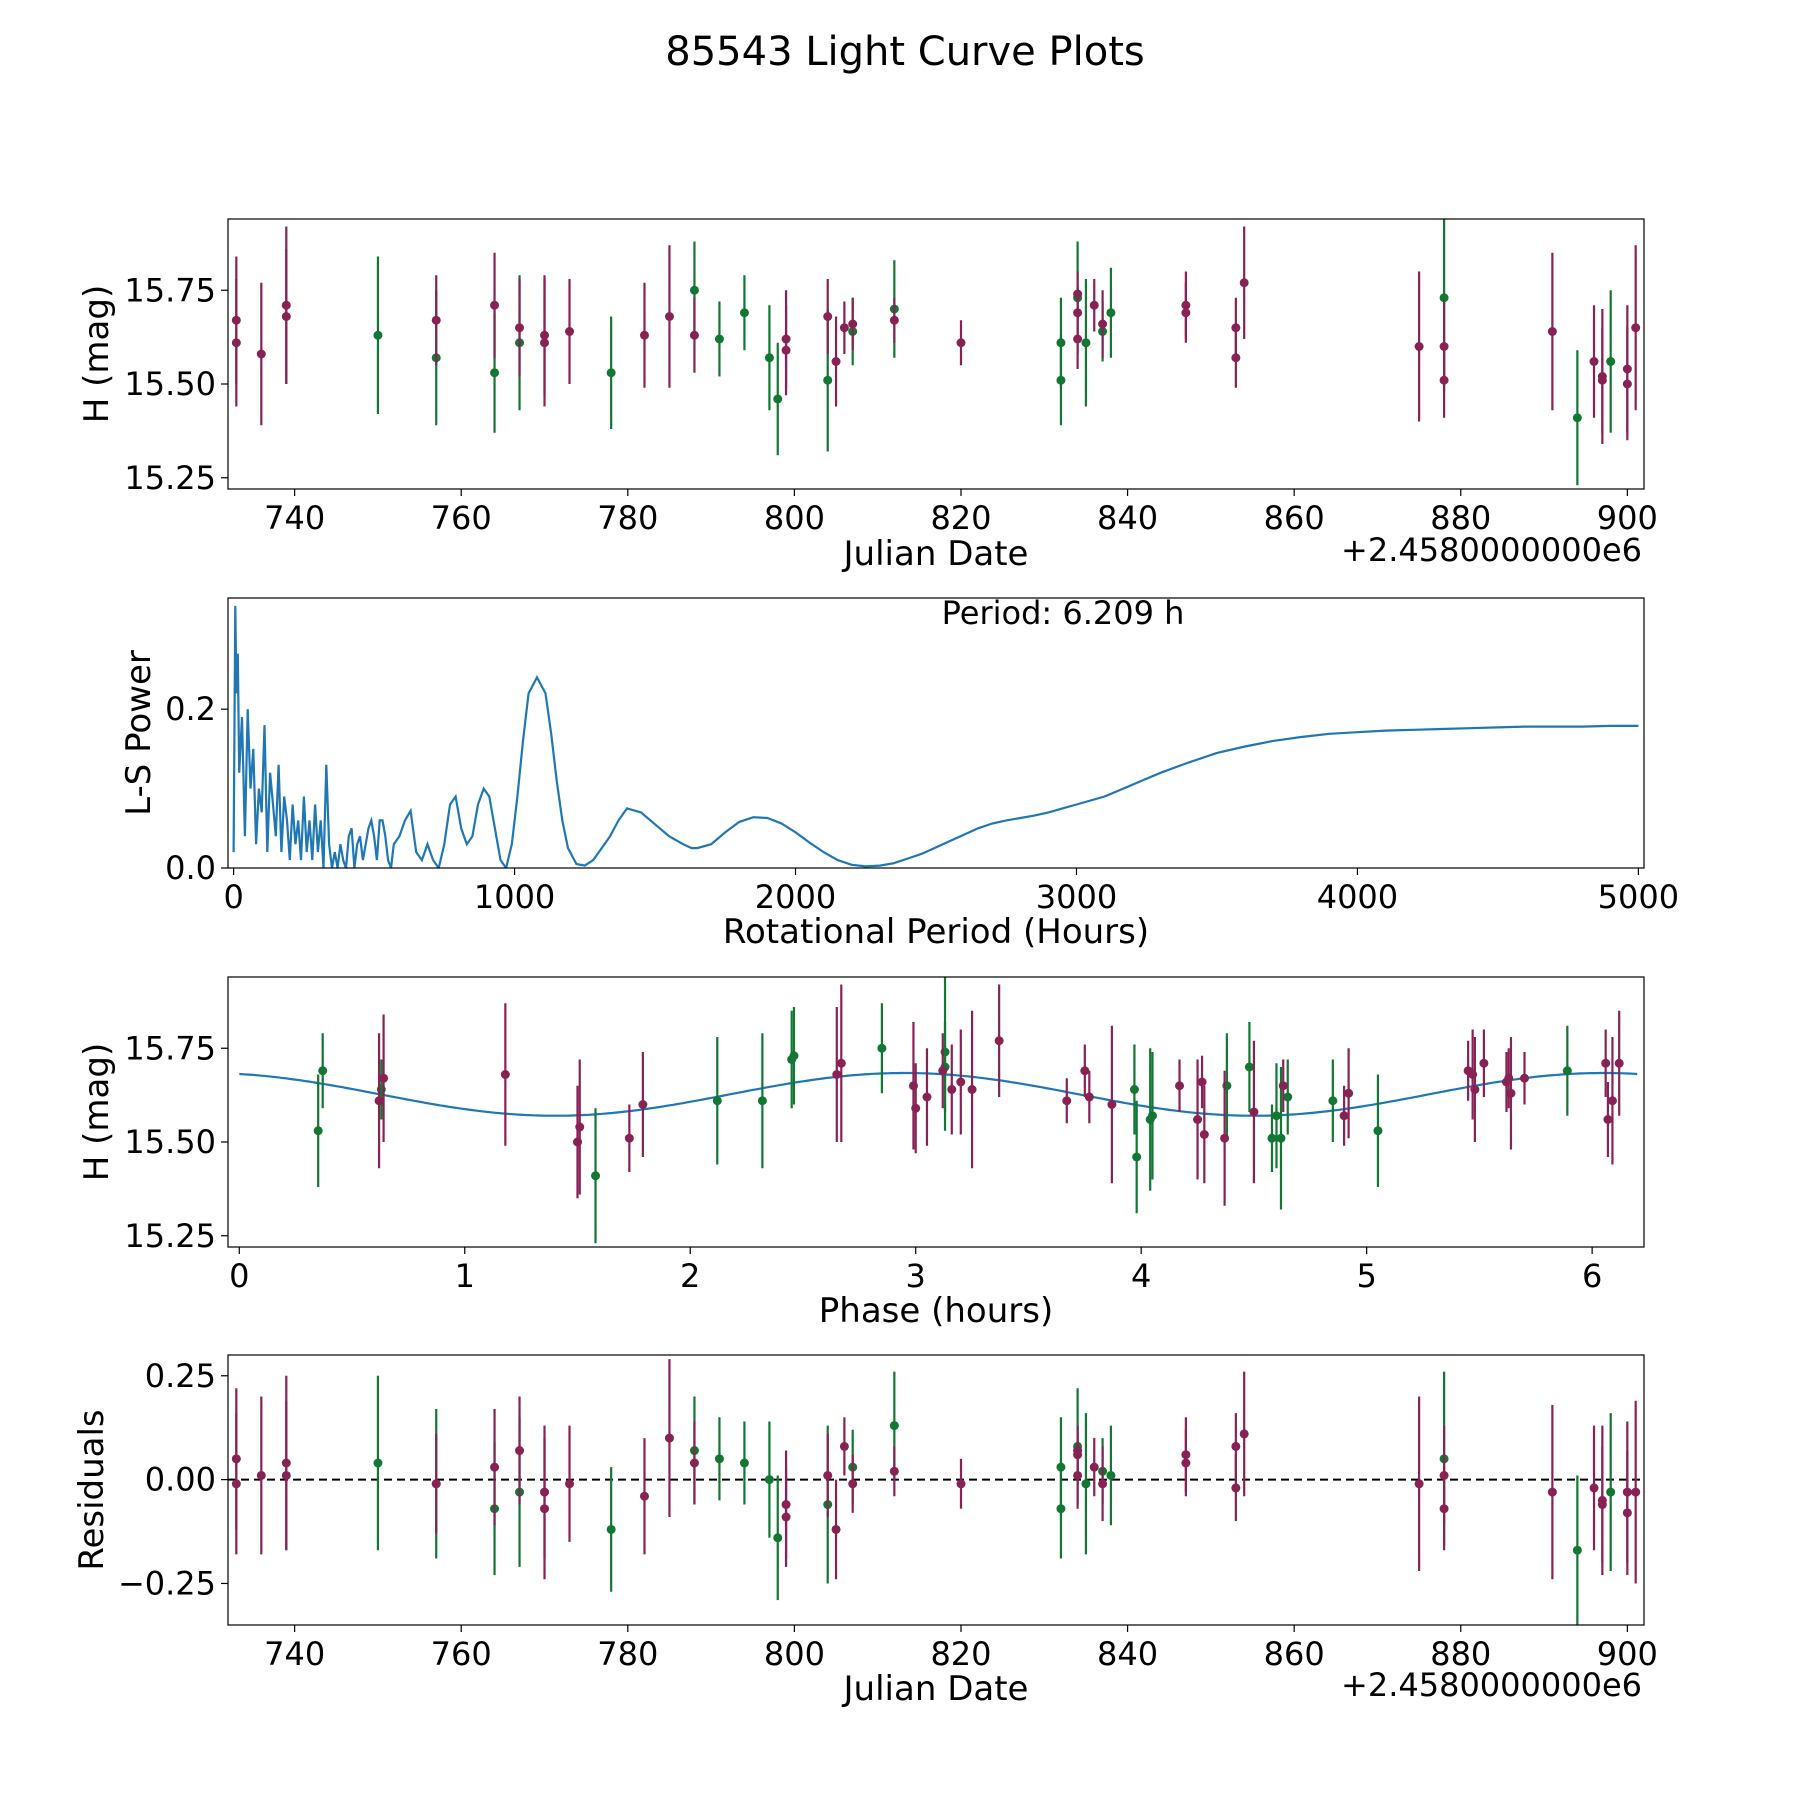  Describe the element at coordinates (1294, 1654) in the screenshot. I see `residuals-x-tick-label: 860` at that location.